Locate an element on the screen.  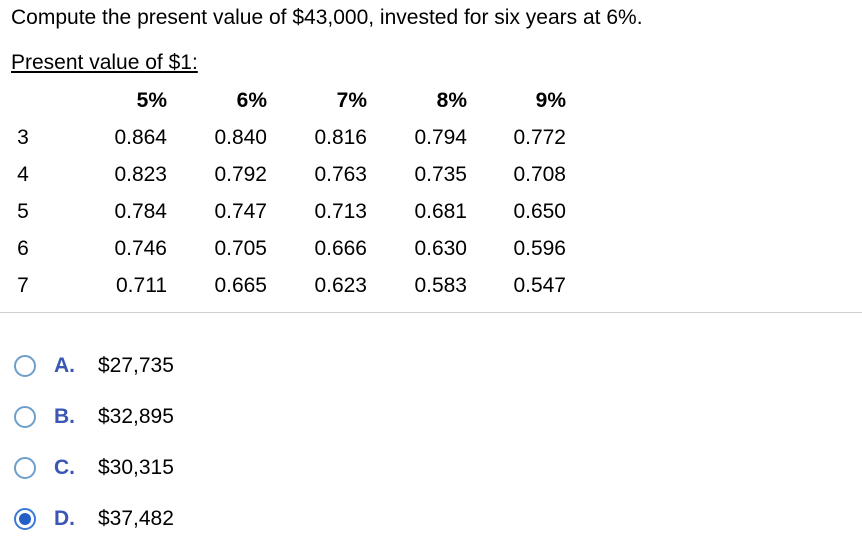
factor-cell: 0.792 is located at coordinates (240, 174).